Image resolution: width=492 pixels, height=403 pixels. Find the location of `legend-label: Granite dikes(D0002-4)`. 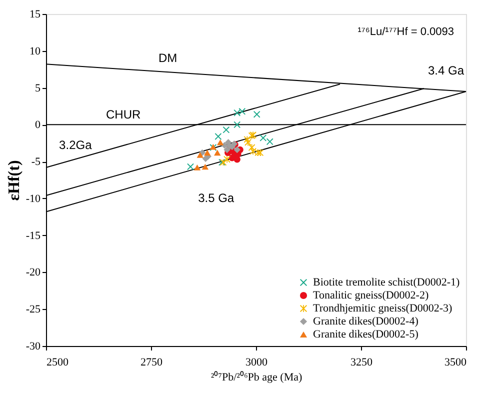

legend-label: Granite dikes(D0002-4) is located at coordinates (366, 322).